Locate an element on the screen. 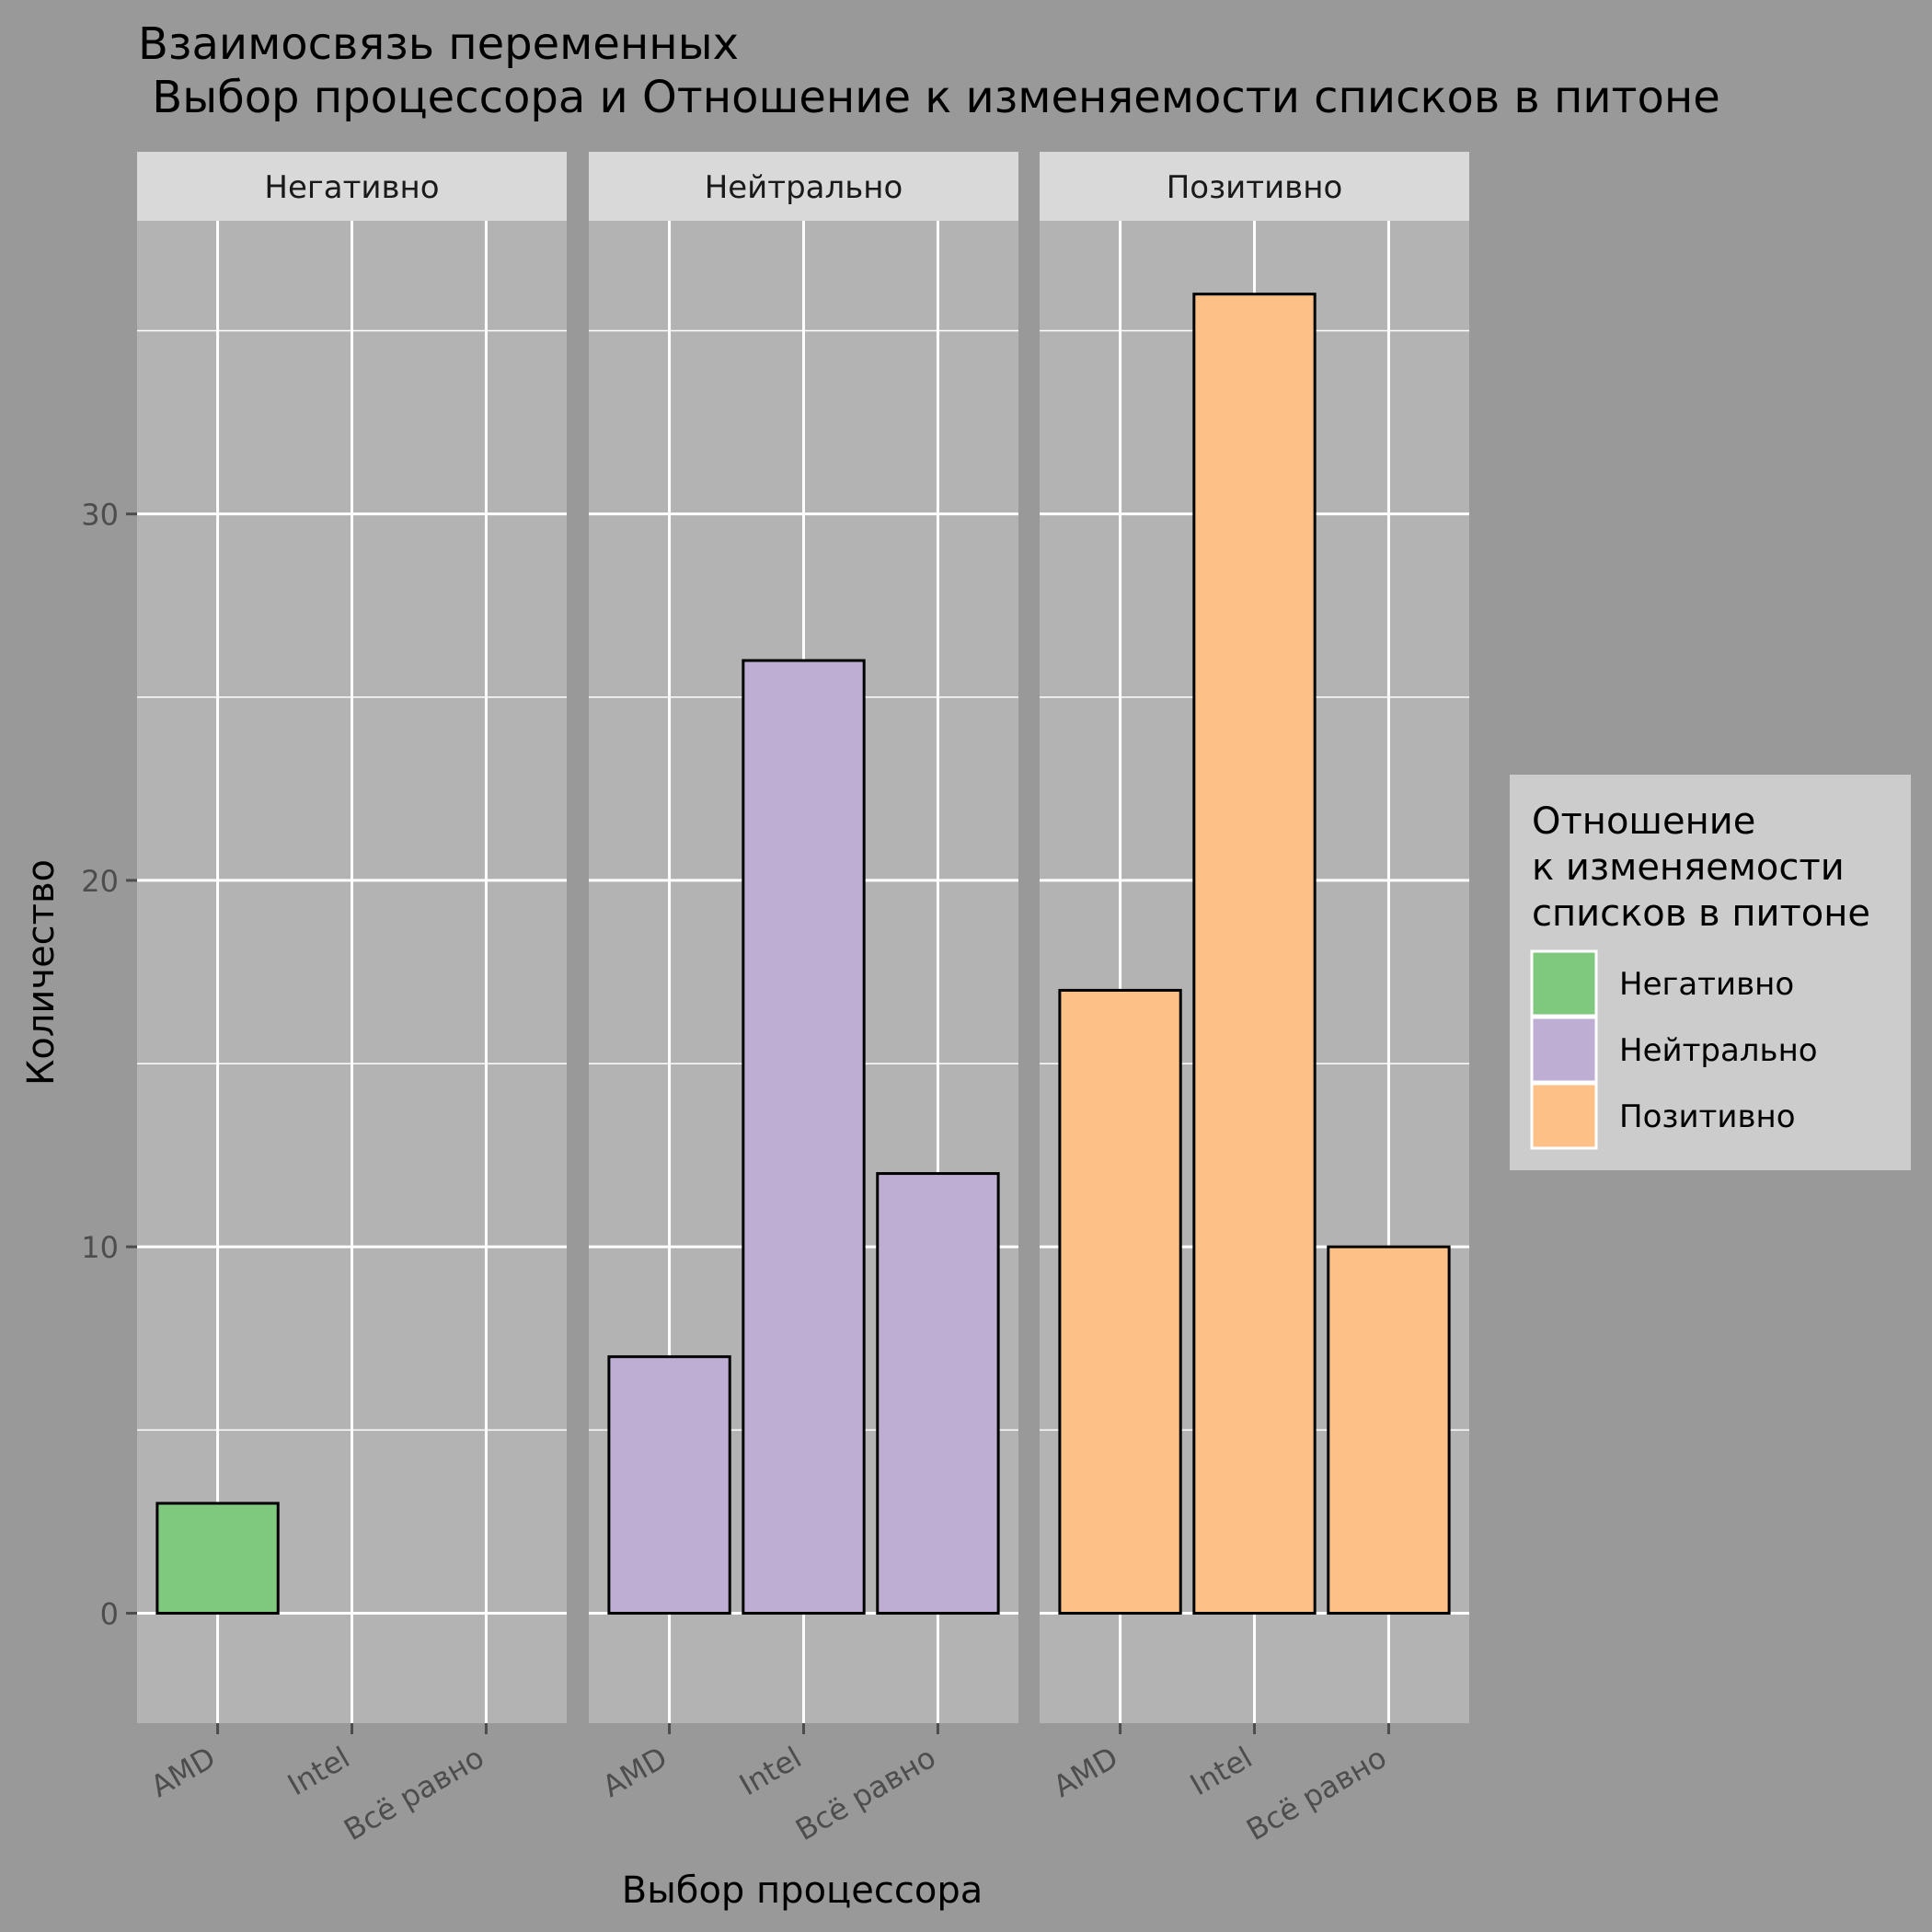 The image size is (1932, 1932). facet-strip-label: Позитивно is located at coordinates (1255, 187).